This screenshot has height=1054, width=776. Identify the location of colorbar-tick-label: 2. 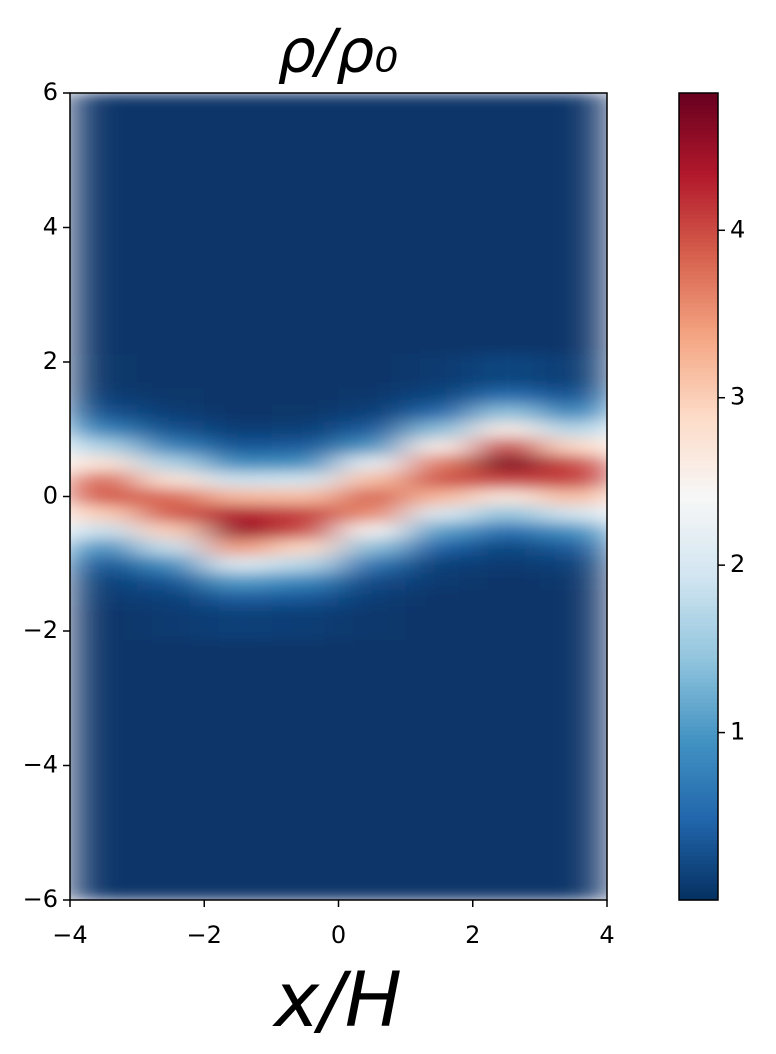
(737, 564).